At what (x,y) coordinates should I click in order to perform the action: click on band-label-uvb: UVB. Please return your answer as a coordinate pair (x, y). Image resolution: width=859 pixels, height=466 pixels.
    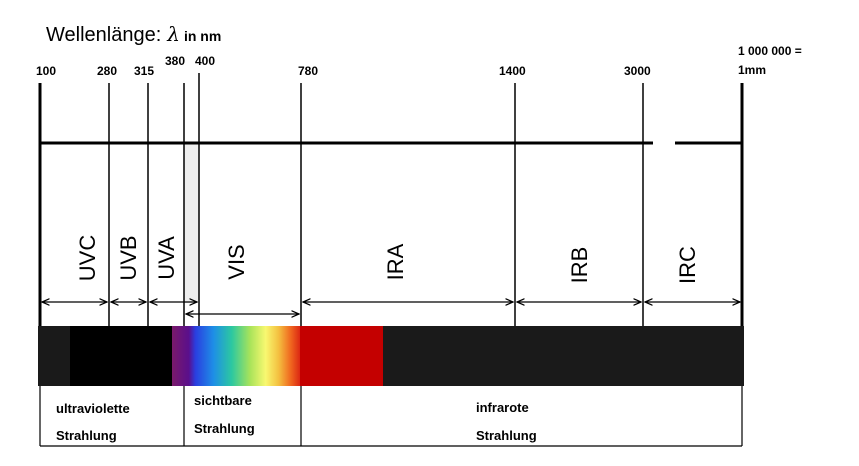
    Looking at the image, I should click on (128, 257).